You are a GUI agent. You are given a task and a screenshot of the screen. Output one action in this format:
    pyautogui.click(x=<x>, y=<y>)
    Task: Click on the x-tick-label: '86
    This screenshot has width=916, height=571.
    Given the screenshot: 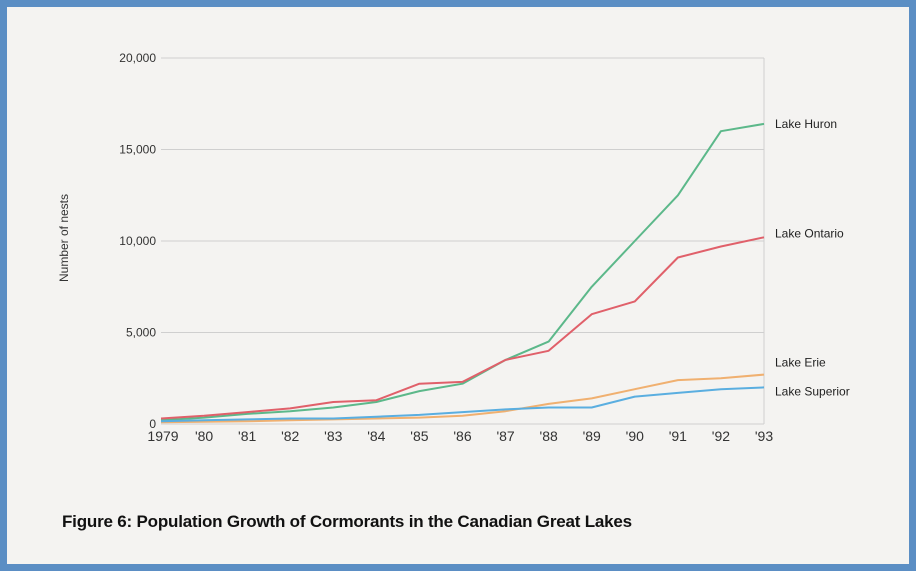 What is the action you would take?
    pyautogui.click(x=462, y=436)
    